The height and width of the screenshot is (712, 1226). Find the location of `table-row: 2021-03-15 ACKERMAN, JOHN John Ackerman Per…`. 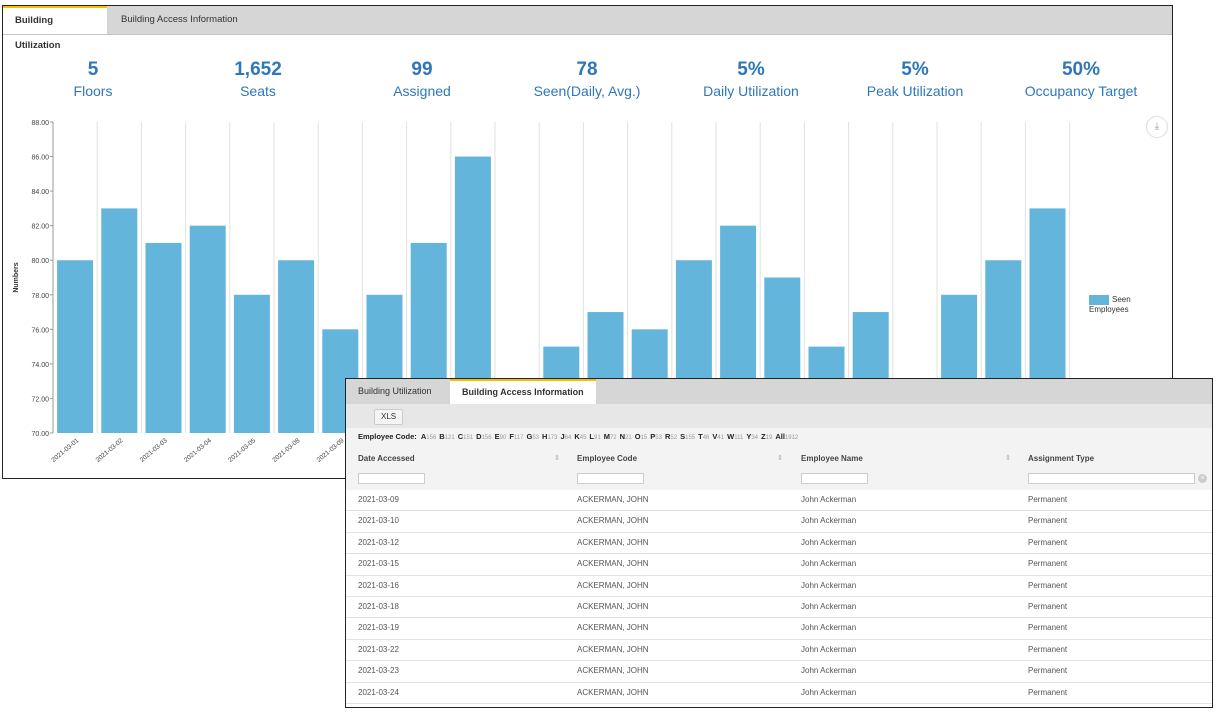

table-row: 2021-03-15 ACKERMAN, JOHN John Ackerman Per… is located at coordinates (779, 565).